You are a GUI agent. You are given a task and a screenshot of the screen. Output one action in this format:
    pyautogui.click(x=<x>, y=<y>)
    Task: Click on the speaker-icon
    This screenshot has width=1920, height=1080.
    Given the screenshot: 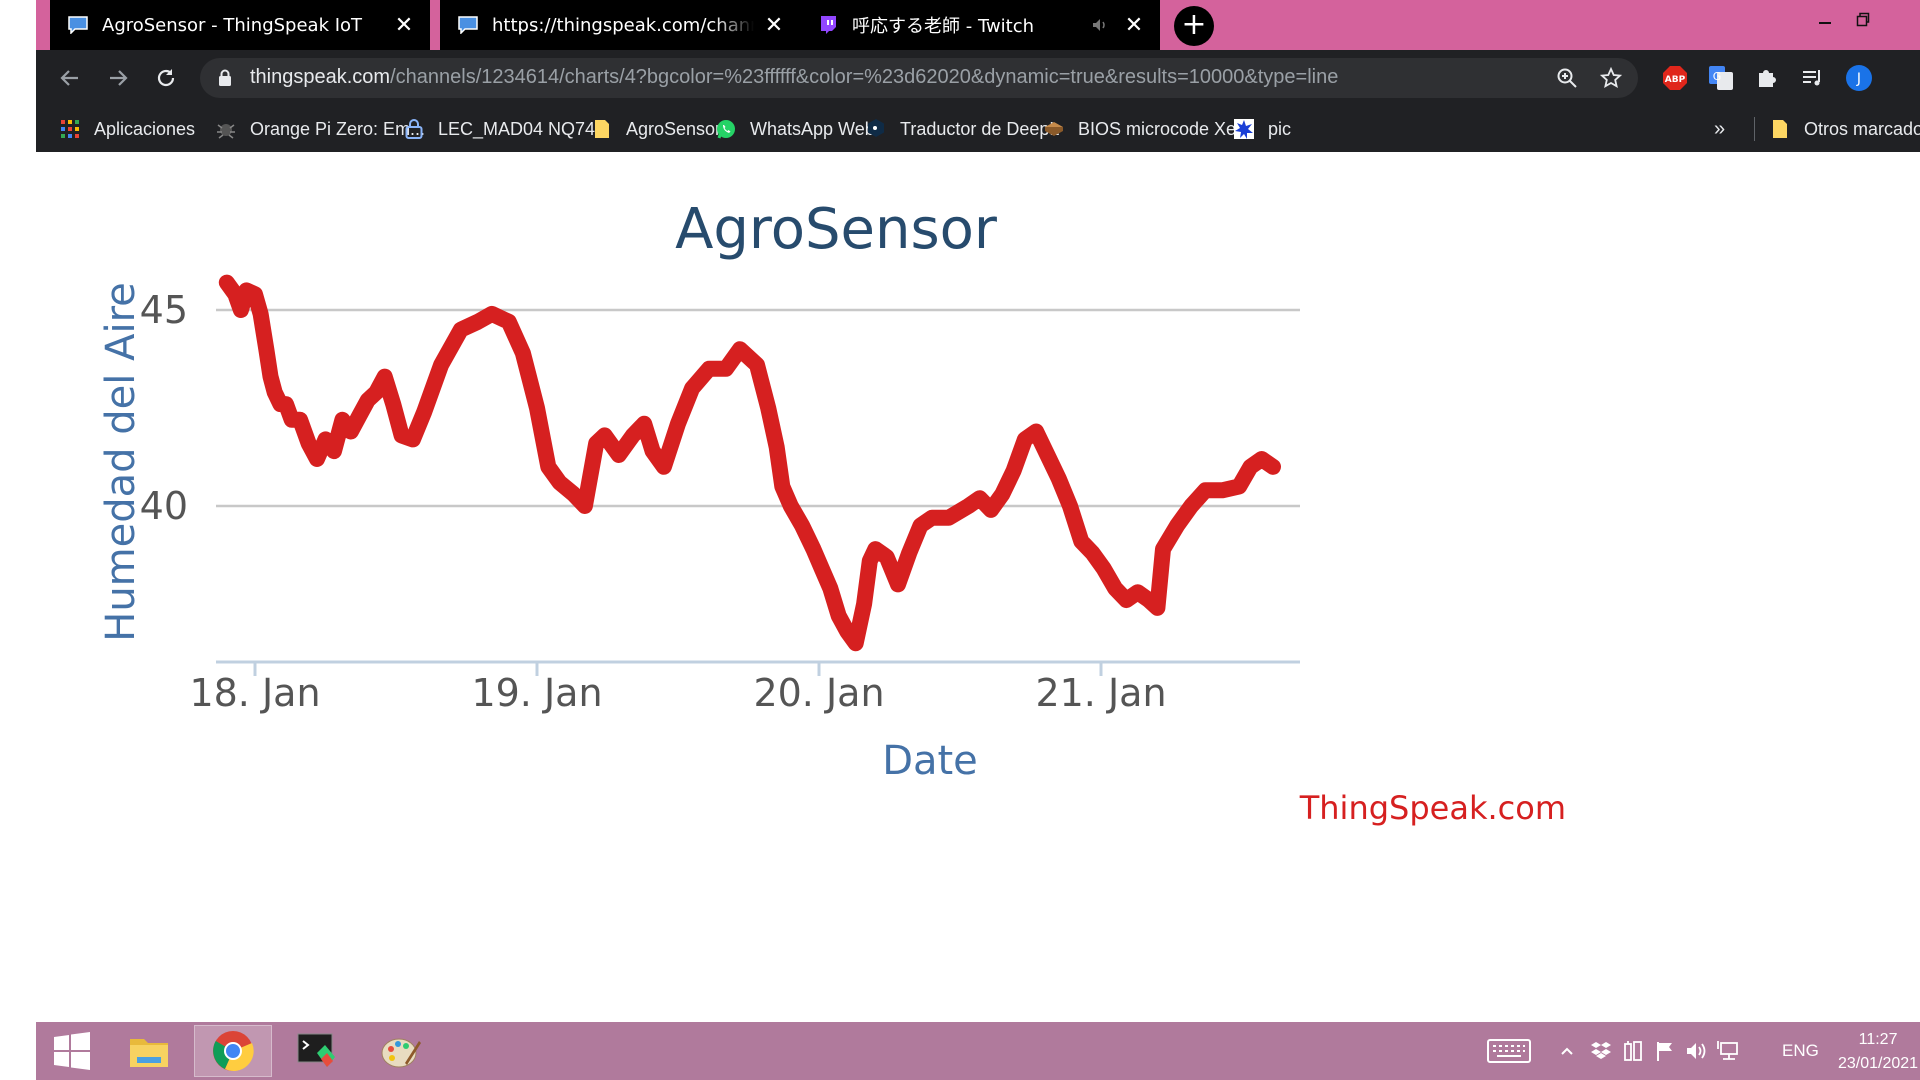 What is the action you would take?
    pyautogui.click(x=1103, y=25)
    